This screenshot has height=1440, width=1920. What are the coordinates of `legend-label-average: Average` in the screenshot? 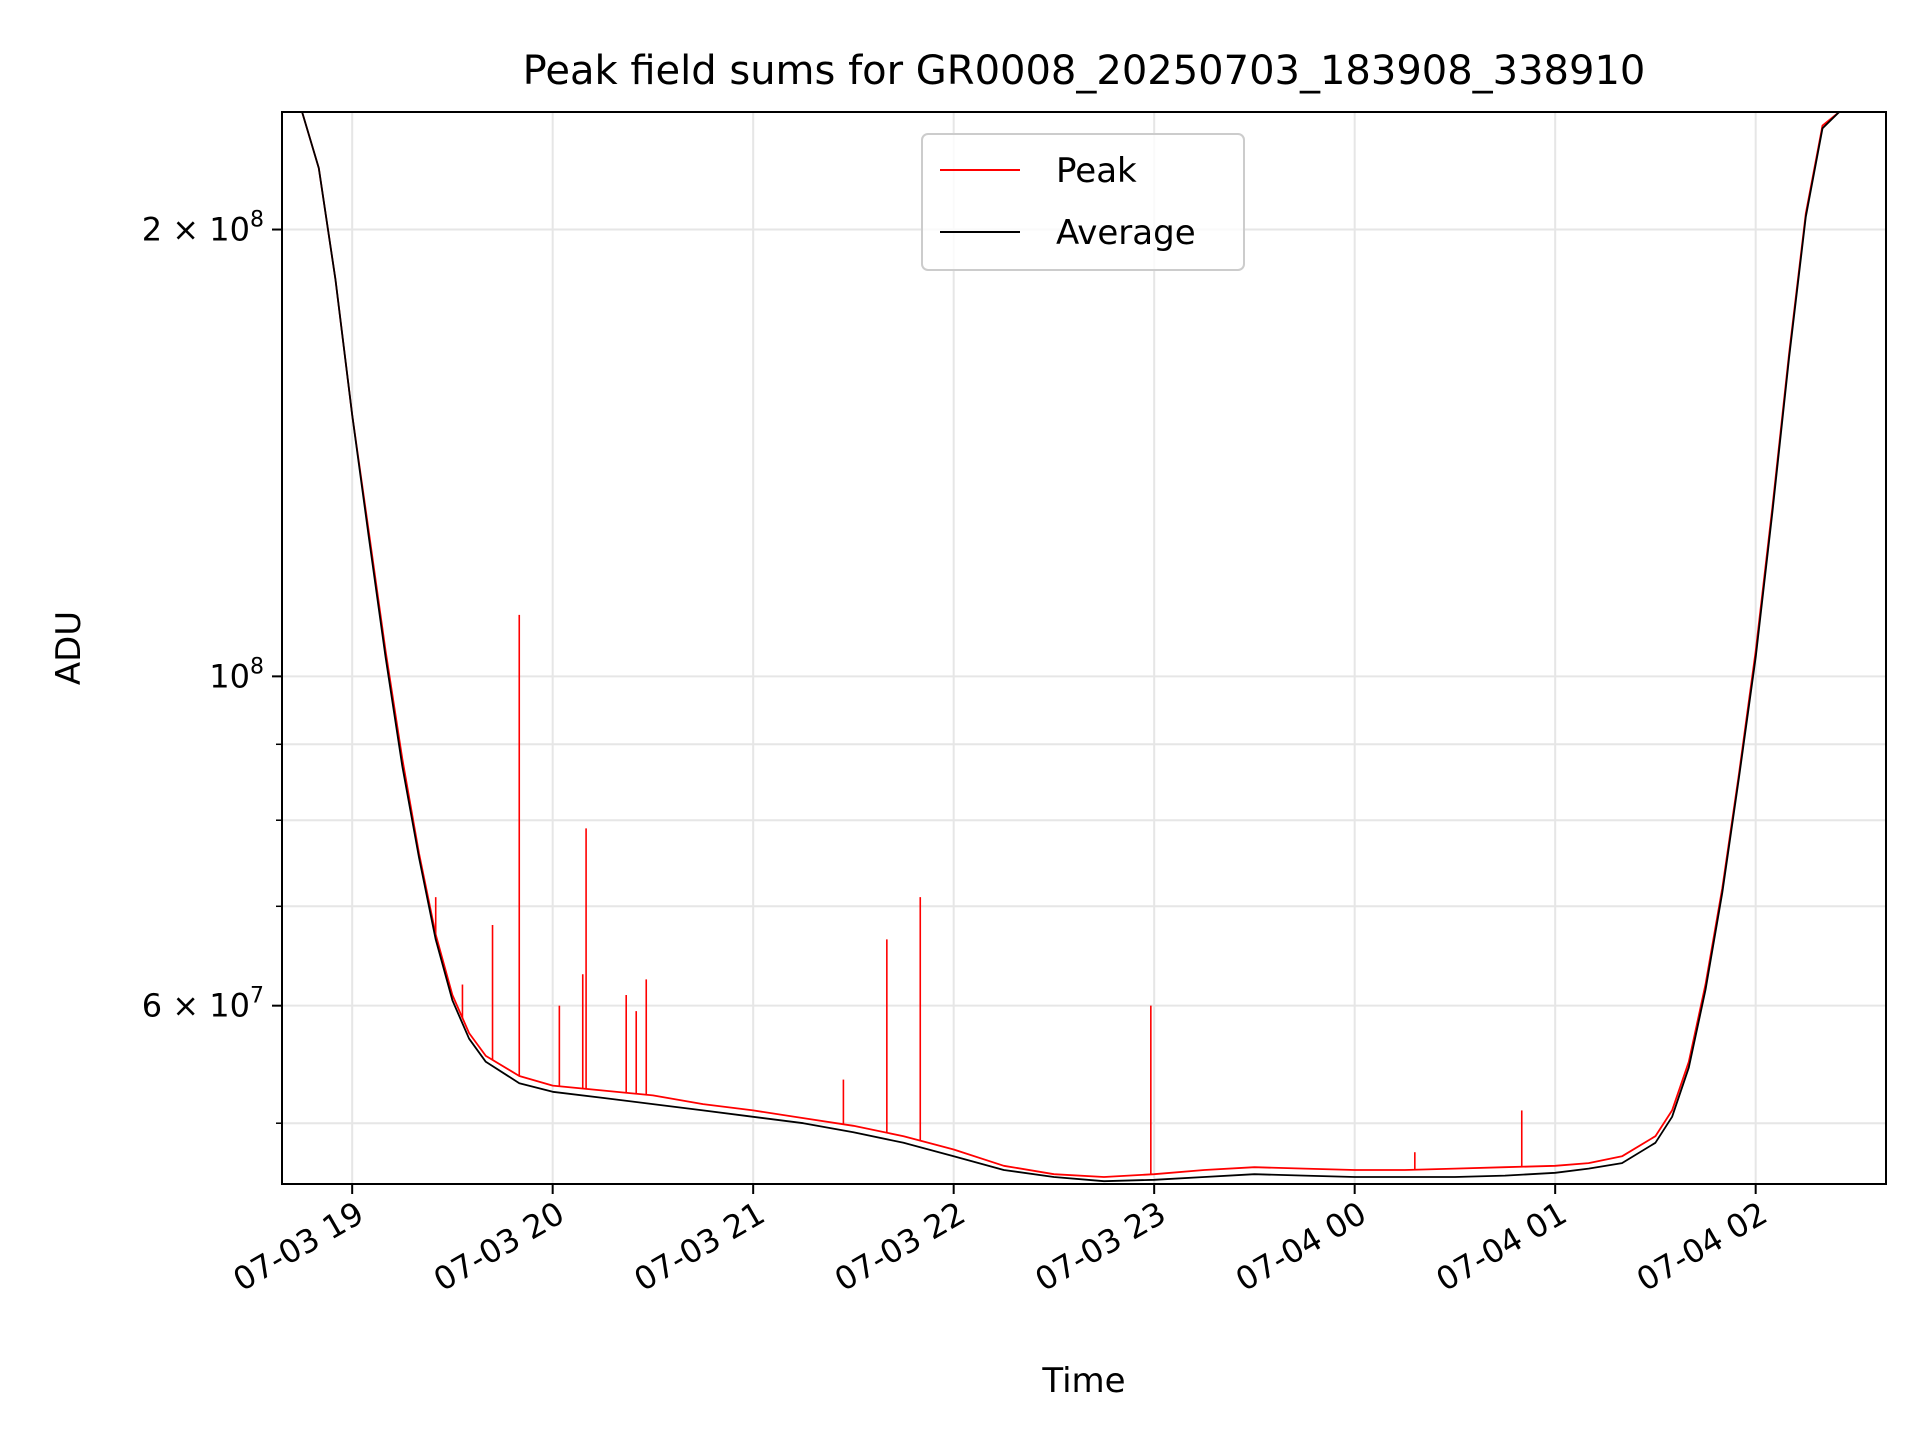 It's located at (1126, 233).